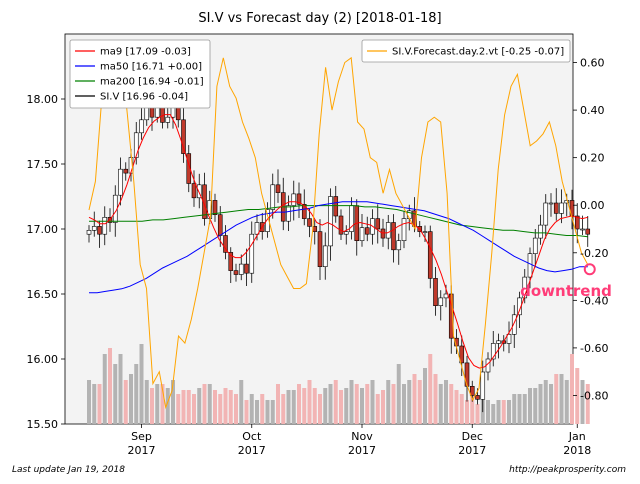 This screenshot has height=484, width=640. What do you see at coordinates (594, 348) in the screenshot?
I see `y-right-tick-label: -0.60` at bounding box center [594, 348].